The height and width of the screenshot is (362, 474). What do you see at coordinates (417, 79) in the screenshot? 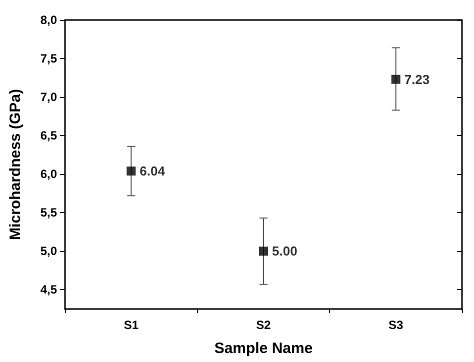
I see `data-label: 7.23` at bounding box center [417, 79].